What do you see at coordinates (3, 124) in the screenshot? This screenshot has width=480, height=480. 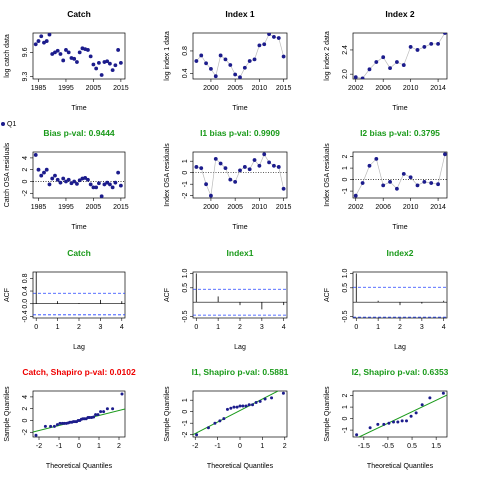 I see `legend-marker` at bounding box center [3, 124].